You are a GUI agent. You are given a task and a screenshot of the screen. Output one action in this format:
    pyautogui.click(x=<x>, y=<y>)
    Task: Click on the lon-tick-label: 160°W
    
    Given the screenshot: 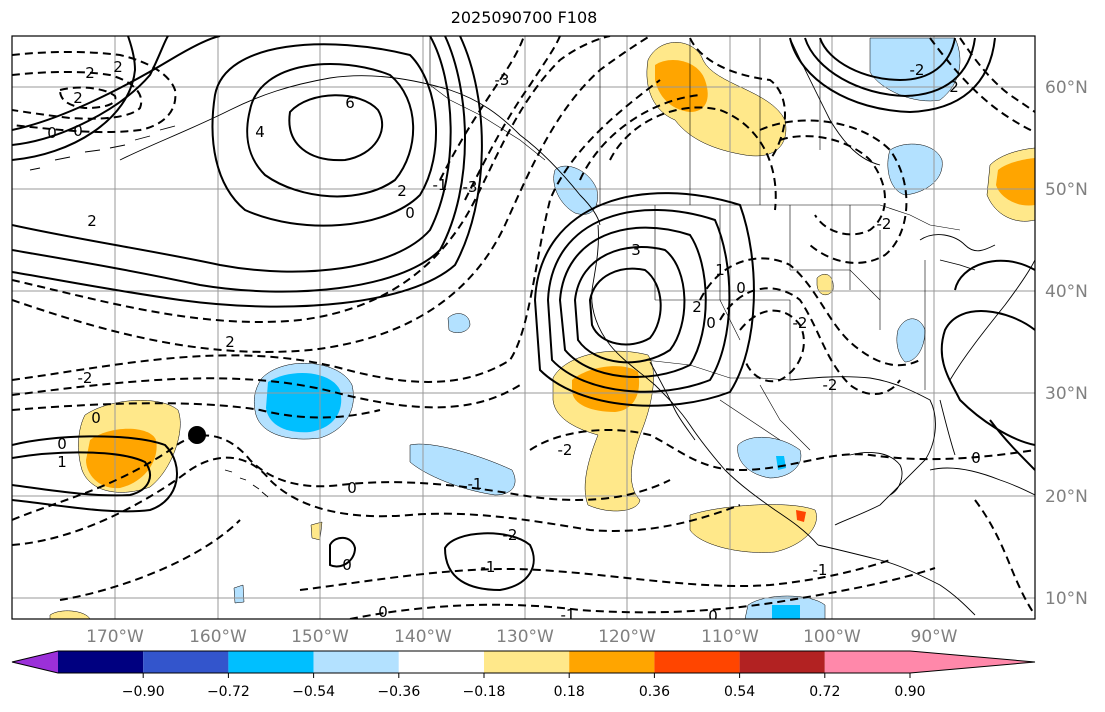 What is the action you would take?
    pyautogui.click(x=218, y=637)
    